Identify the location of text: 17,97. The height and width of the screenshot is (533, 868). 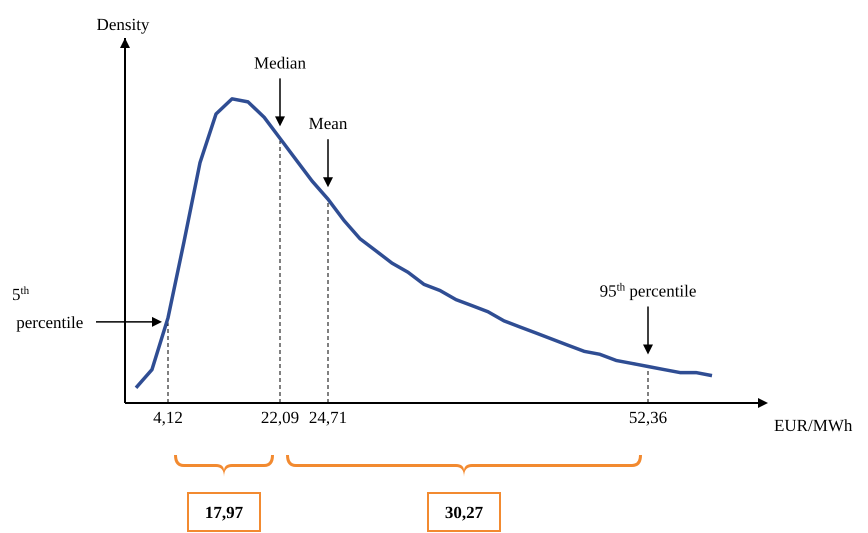
(224, 512).